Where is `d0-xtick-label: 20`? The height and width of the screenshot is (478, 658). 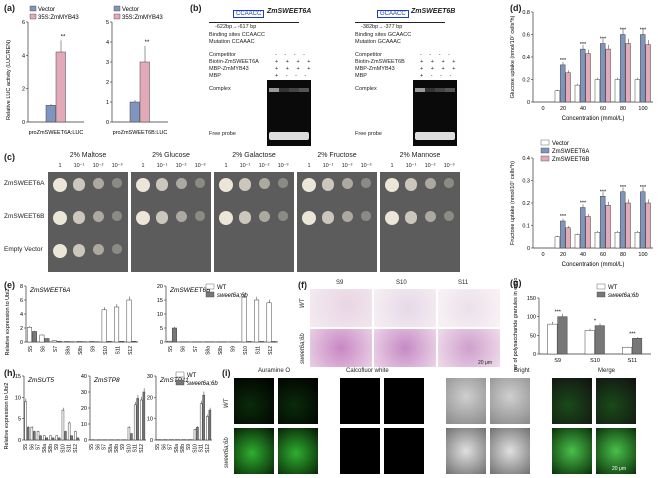 d0-xtick-label: 20 is located at coordinates (563, 109).